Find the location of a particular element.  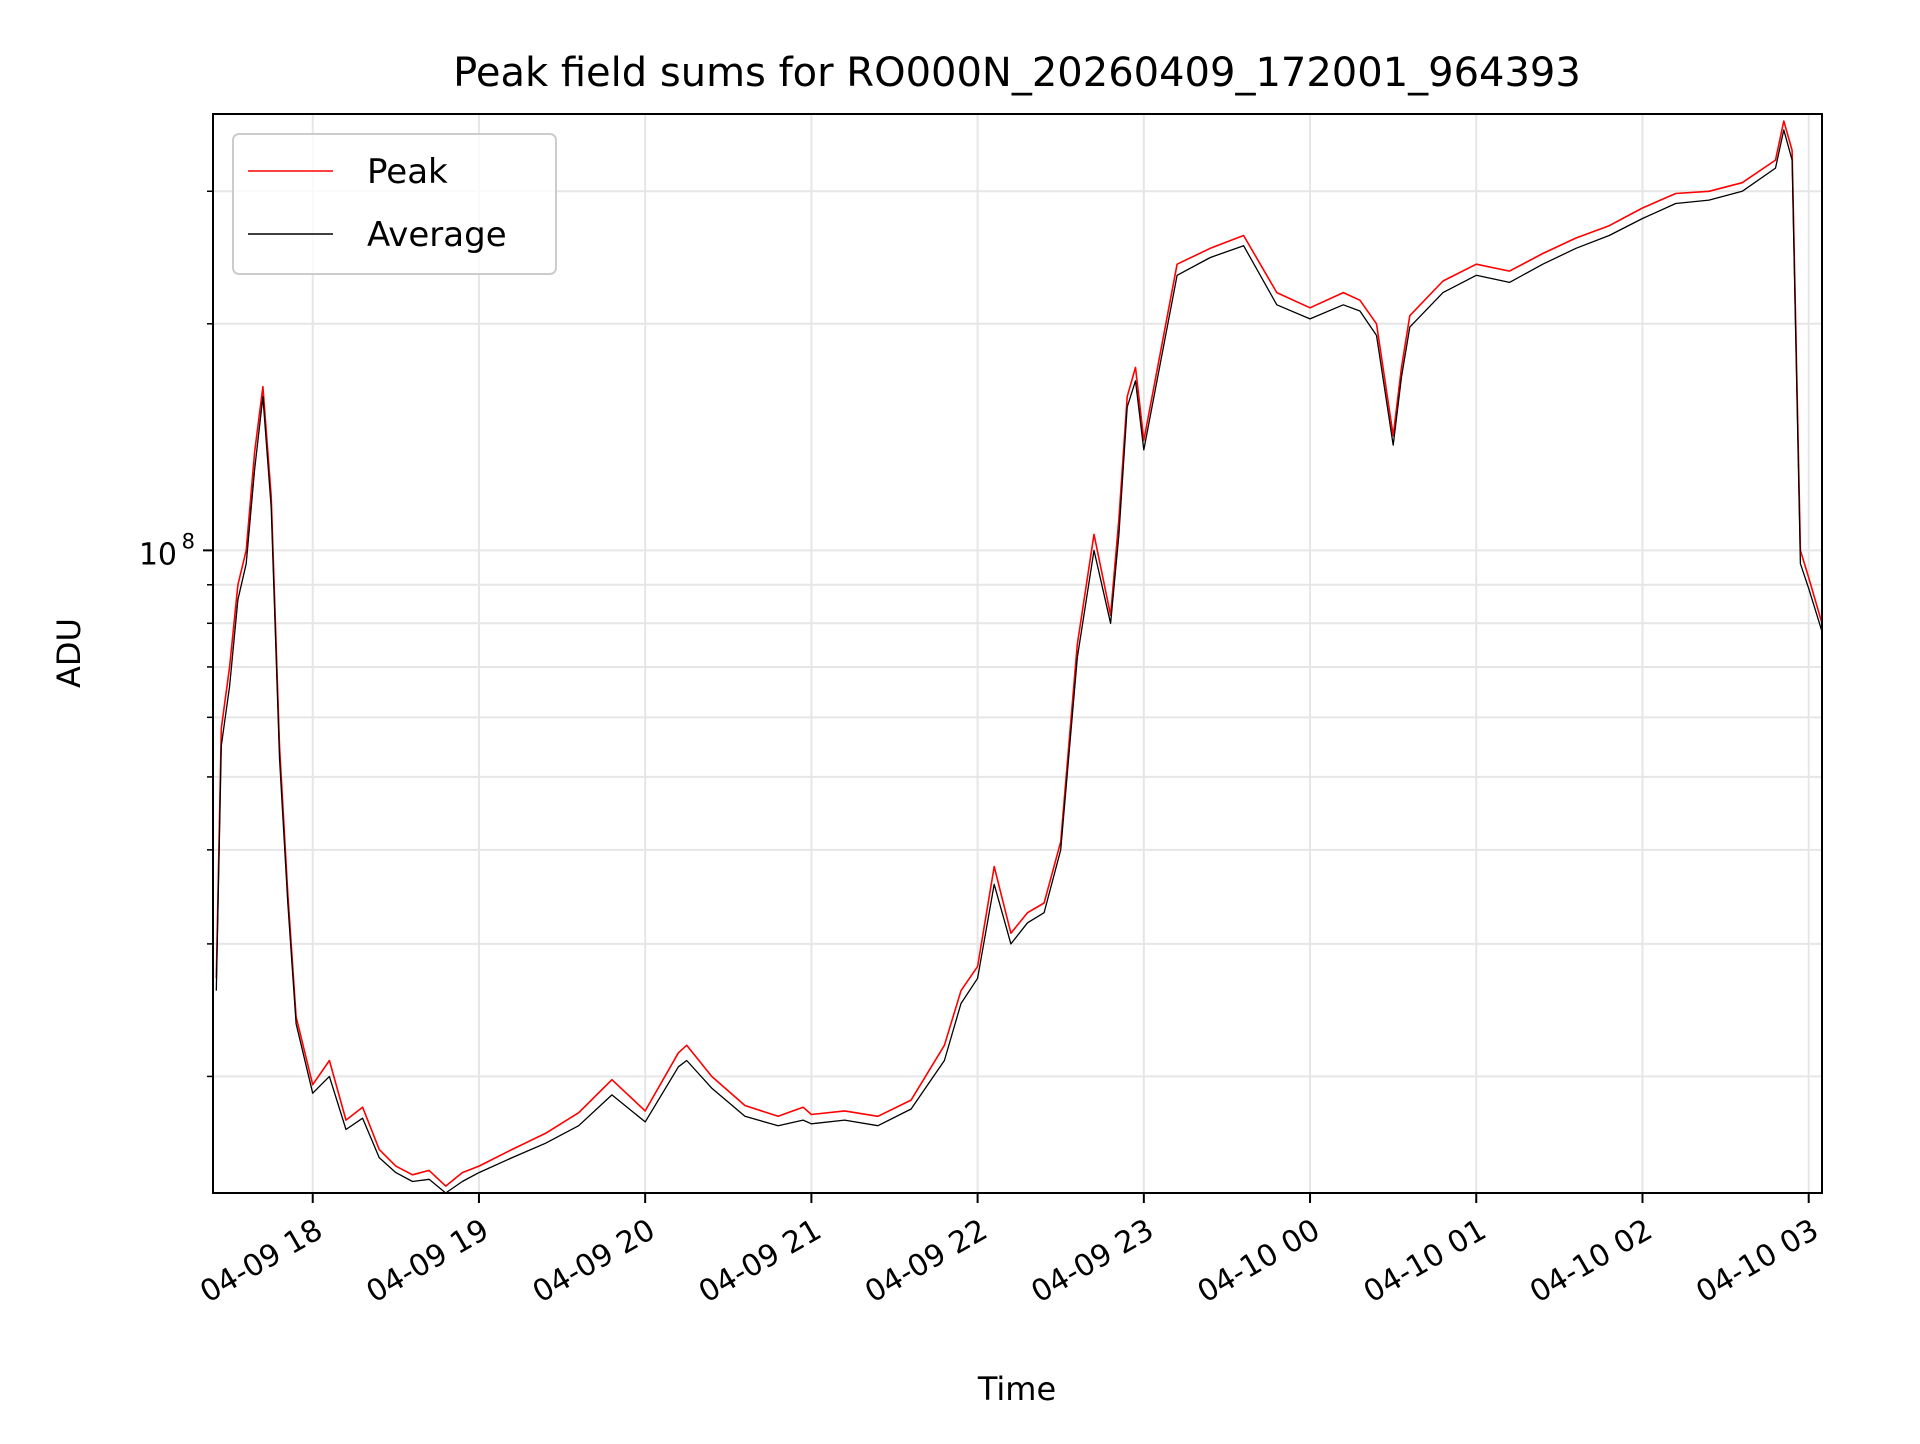

y-tick-label: 10 is located at coordinates (158, 554).